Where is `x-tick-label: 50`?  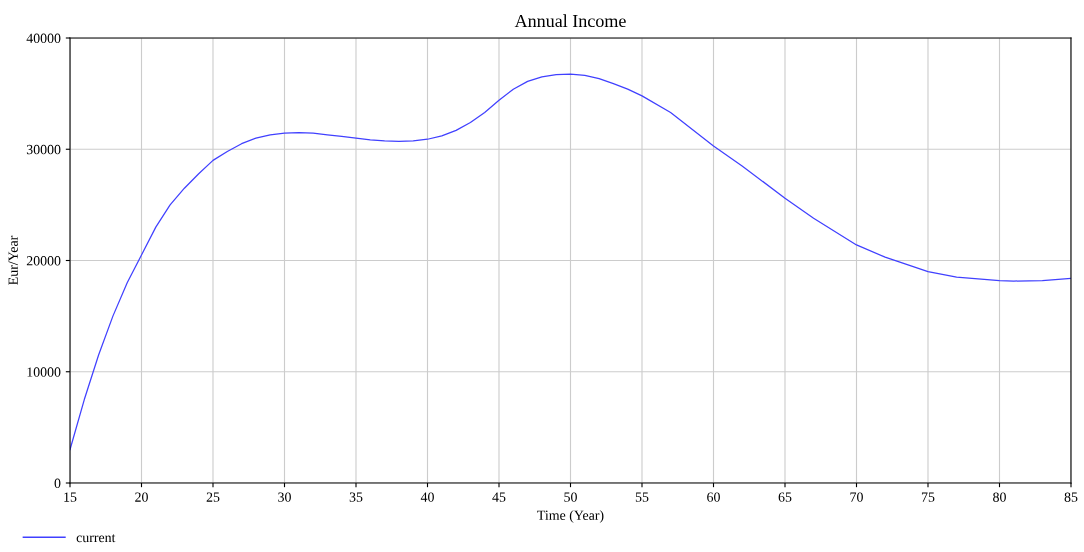 x-tick-label: 50 is located at coordinates (570, 497).